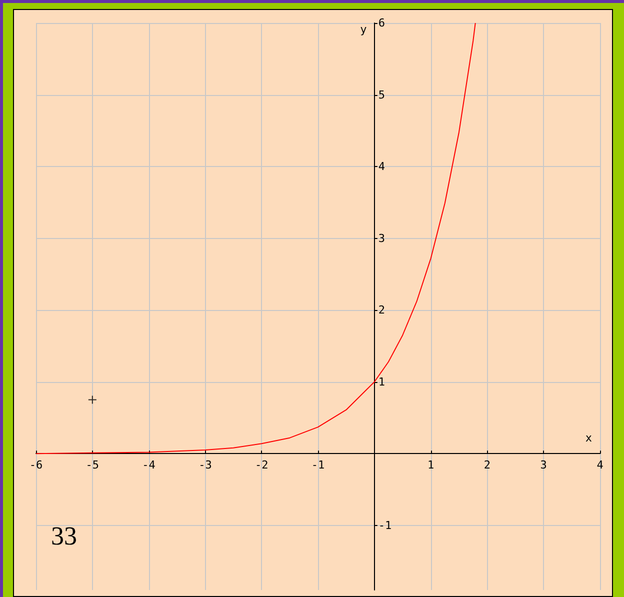 This screenshot has width=624, height=597. I want to click on x-tick-label: 3, so click(543, 465).